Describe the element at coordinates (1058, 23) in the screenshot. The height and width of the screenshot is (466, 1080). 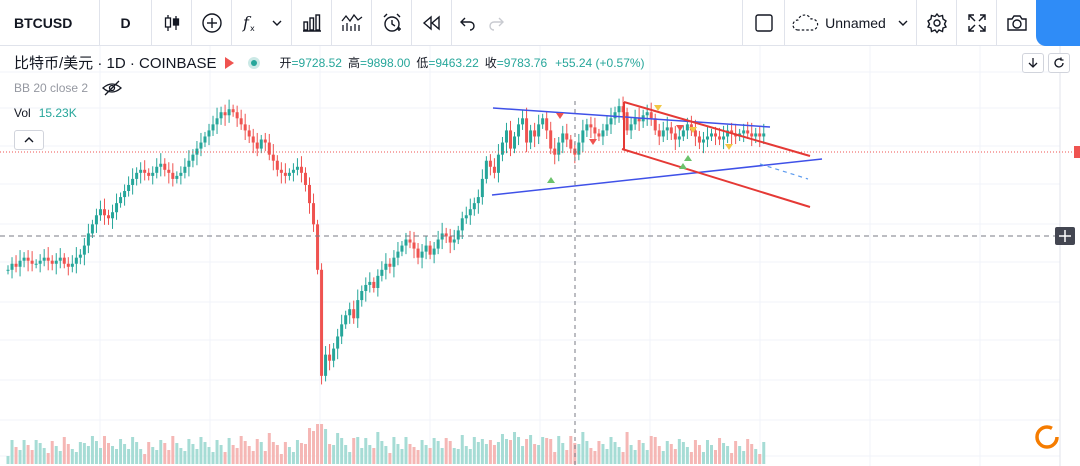
I see `accent-corner` at that location.